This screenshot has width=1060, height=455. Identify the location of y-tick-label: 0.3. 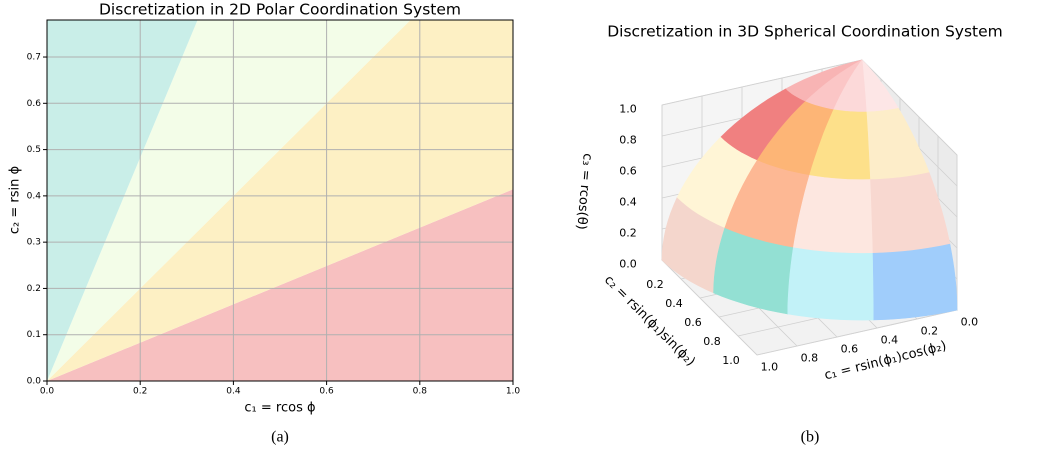
(34, 243).